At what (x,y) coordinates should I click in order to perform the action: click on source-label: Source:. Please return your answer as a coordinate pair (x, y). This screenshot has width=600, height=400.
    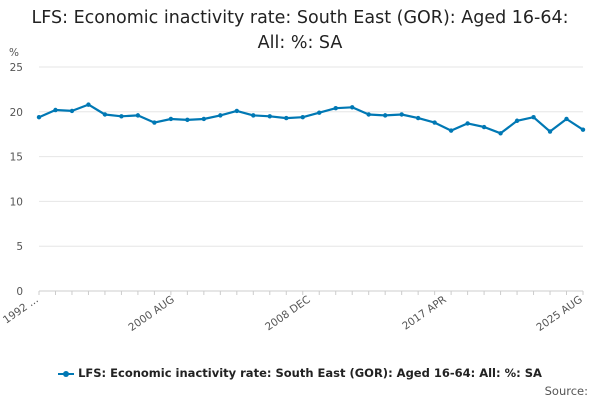
    Looking at the image, I should click on (566, 391).